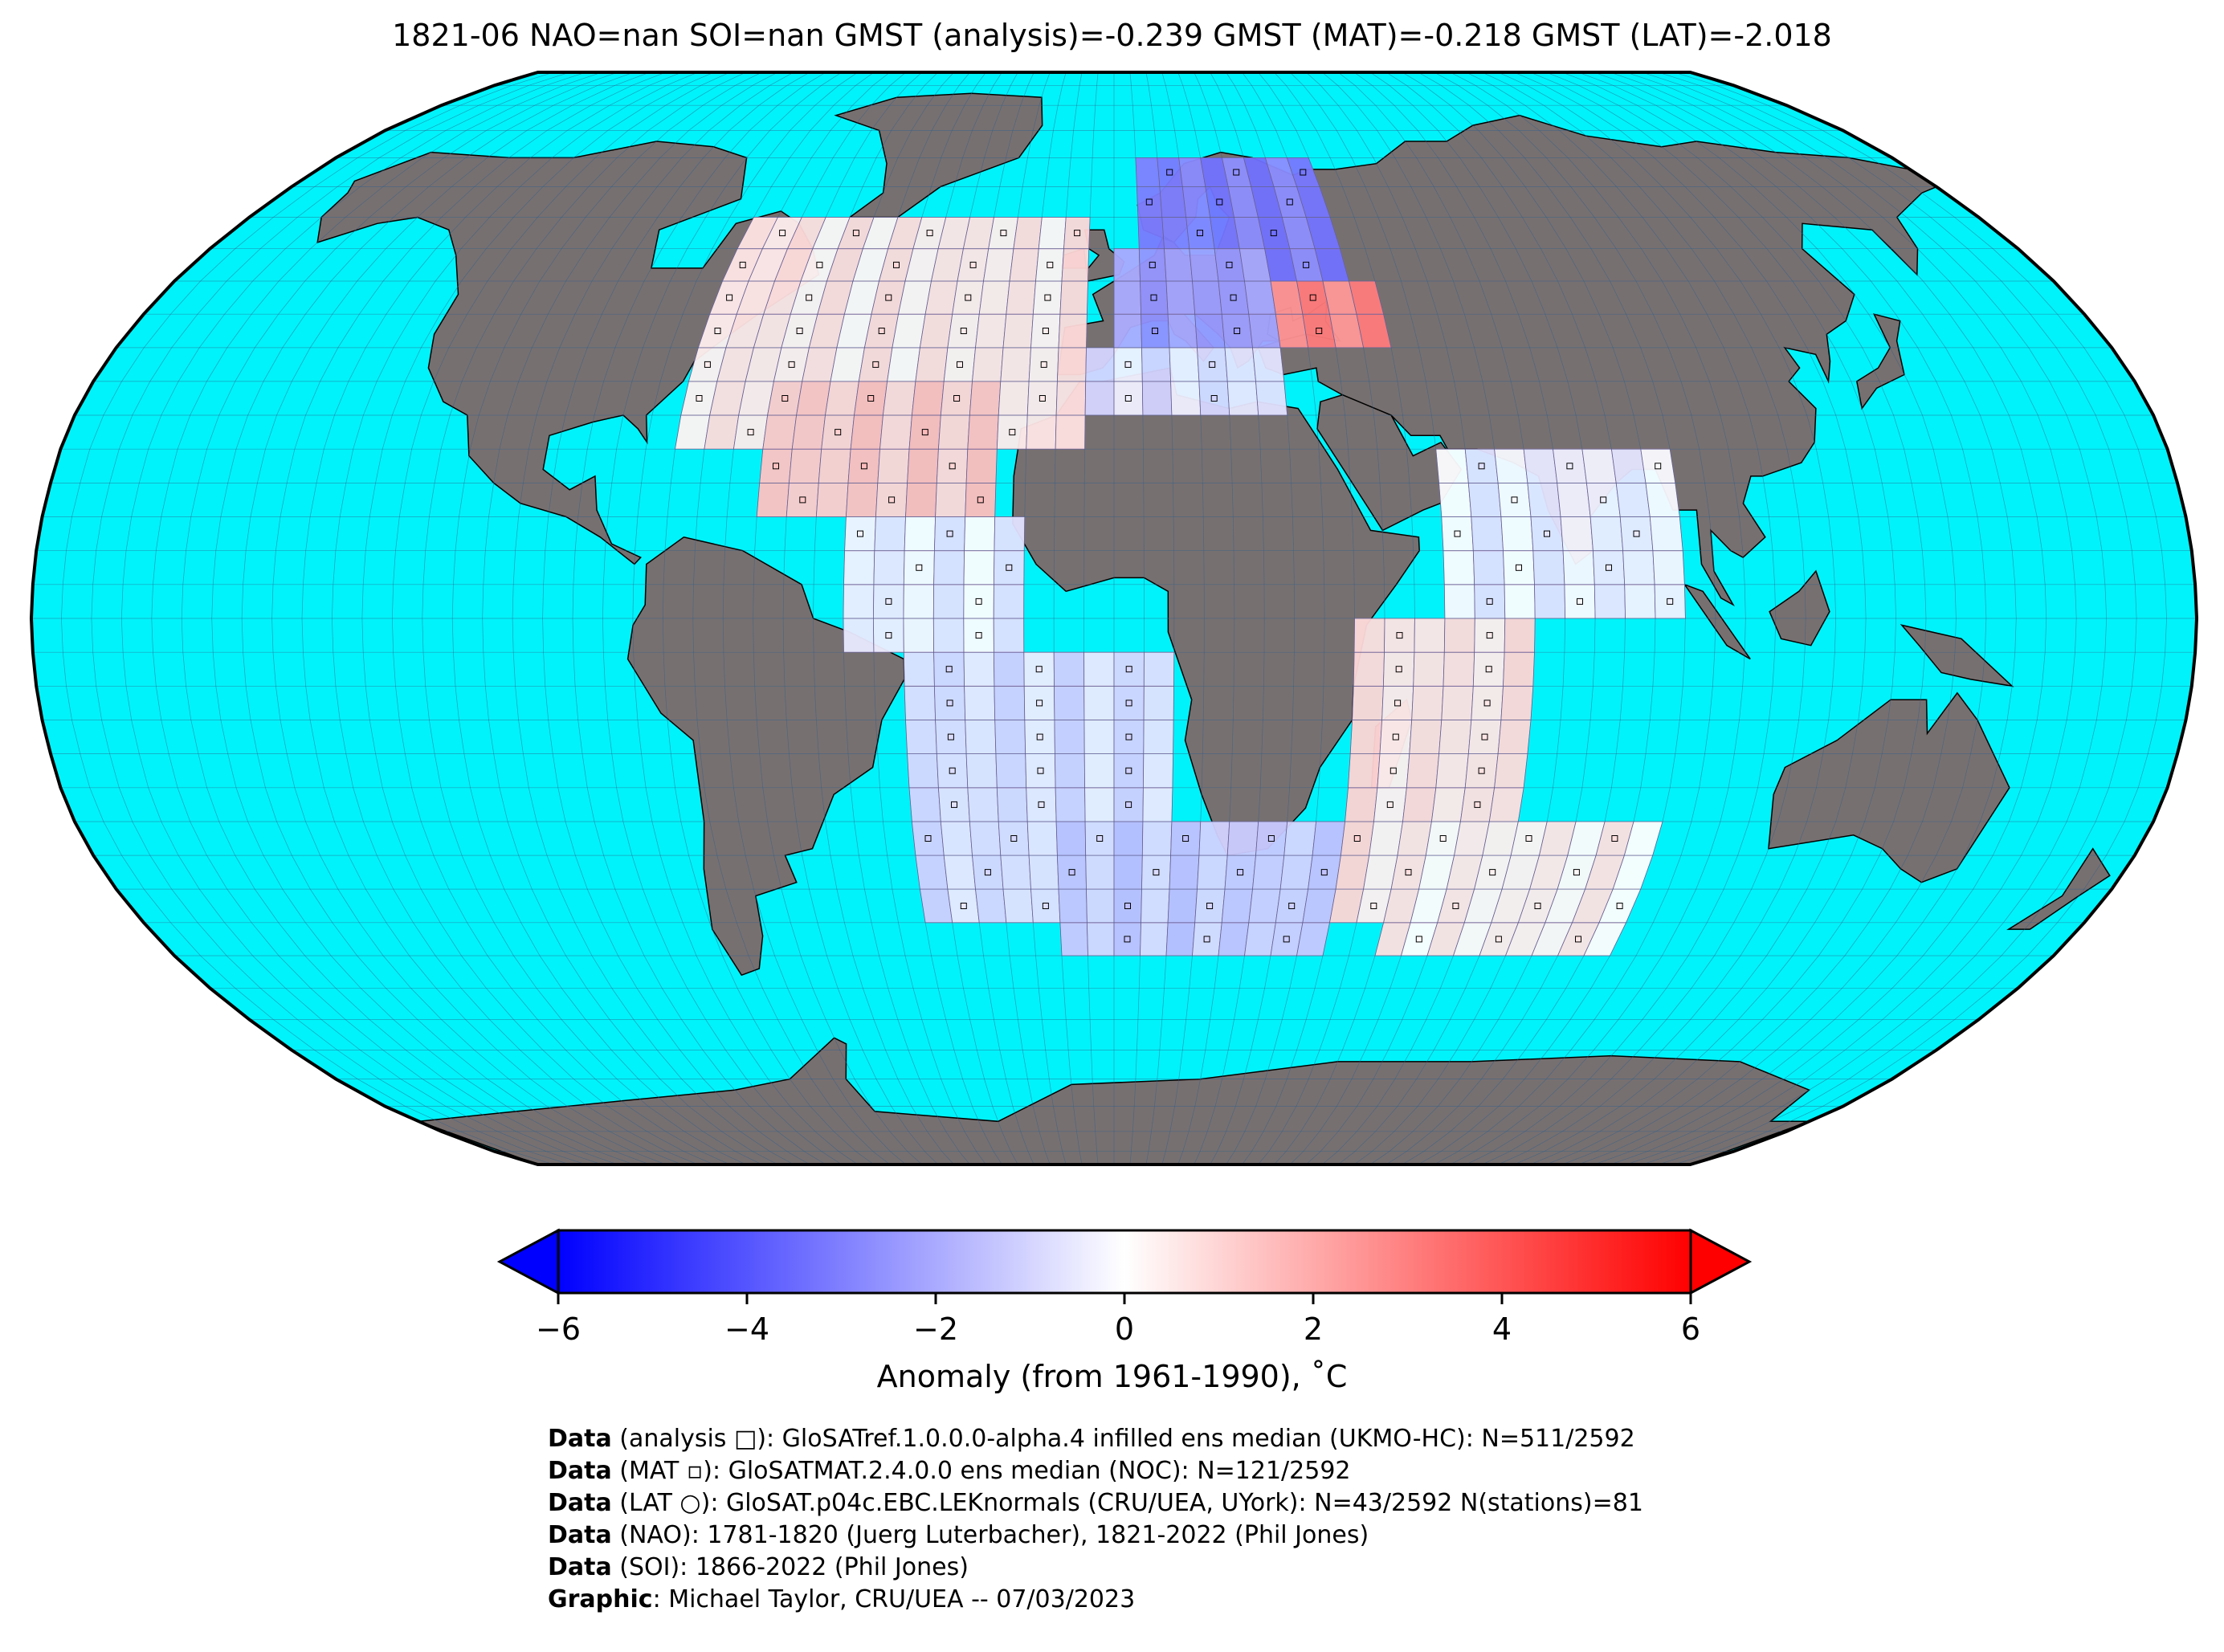  I want to click on colorbar-extend-max, so click(1721, 1261).